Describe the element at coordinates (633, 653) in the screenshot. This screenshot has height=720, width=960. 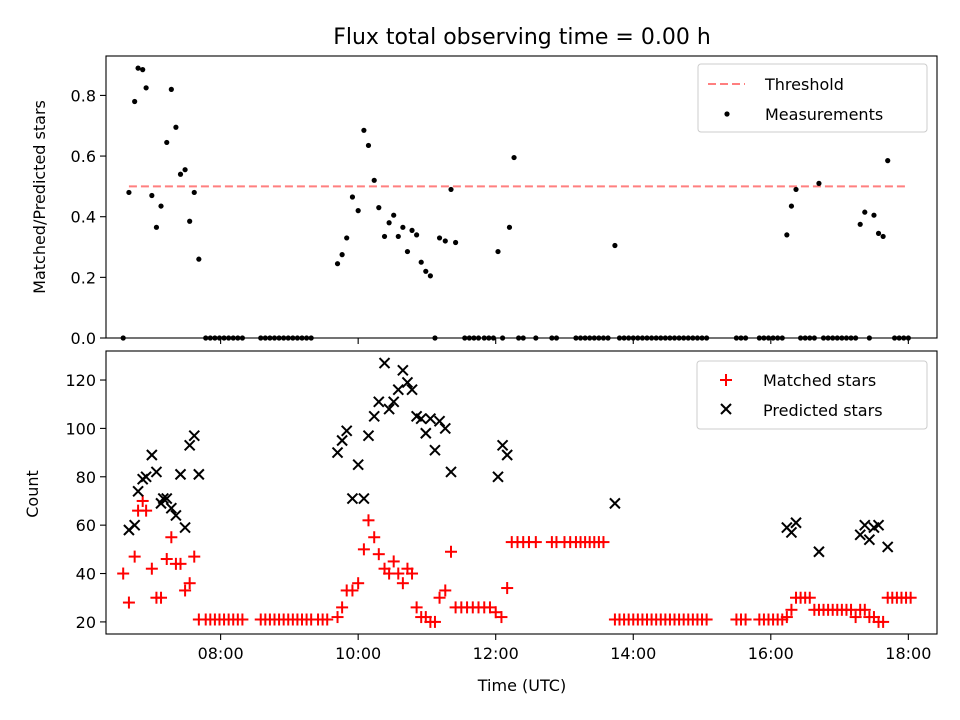
I see `bottom-x-tick-label: 14:00` at that location.